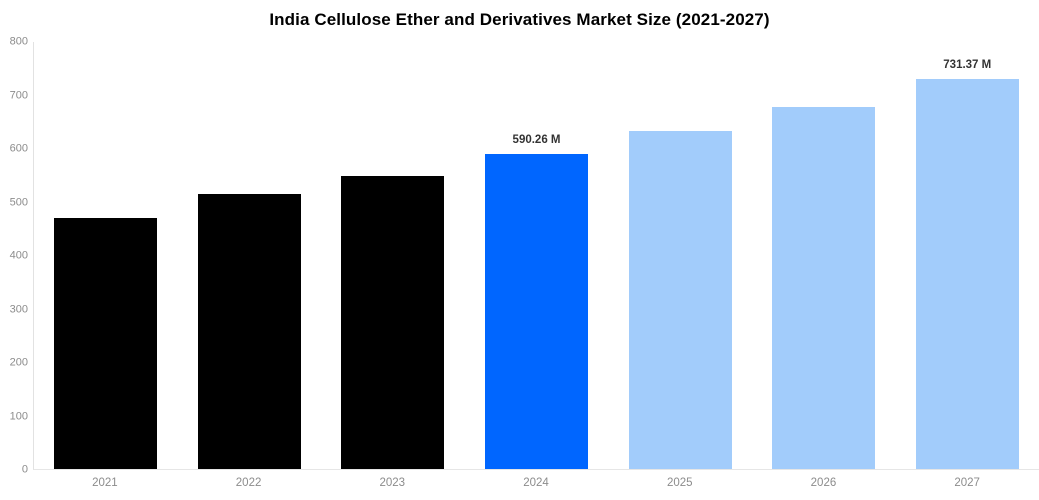 Image resolution: width=1039 pixels, height=500 pixels. I want to click on bar-slot-2026, so click(824, 255).